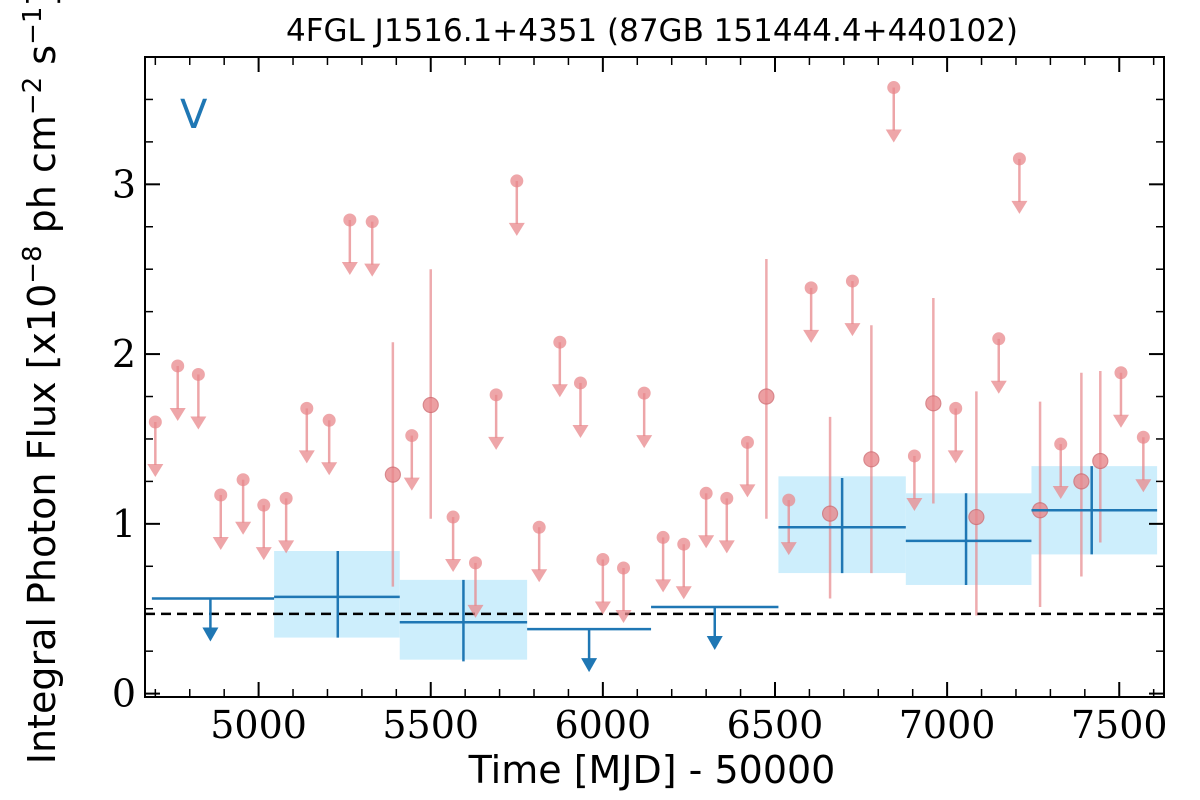 This screenshot has width=1200, height=800. What do you see at coordinates (33, 26) in the screenshot?
I see `y-axis-label-exp3: −1` at bounding box center [33, 26].